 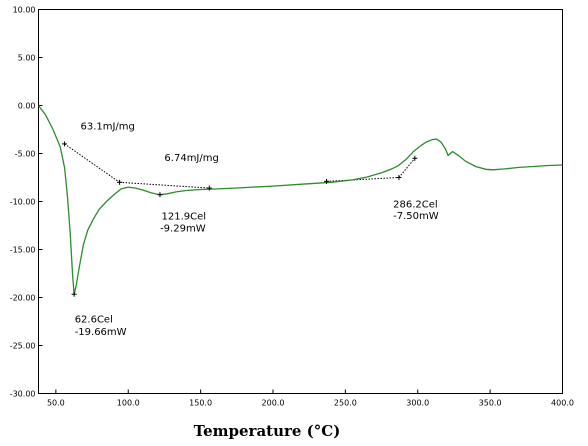 I want to click on annotation-label: 286.2Cel, so click(x=415, y=204).